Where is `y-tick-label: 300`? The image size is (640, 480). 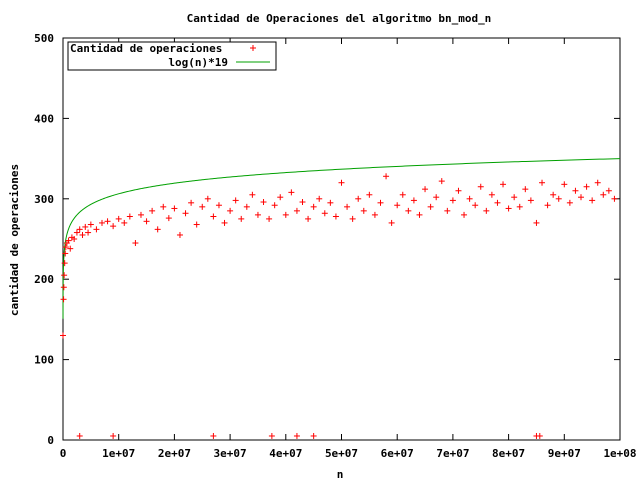 y-tick-label: 300 is located at coordinates (44, 199).